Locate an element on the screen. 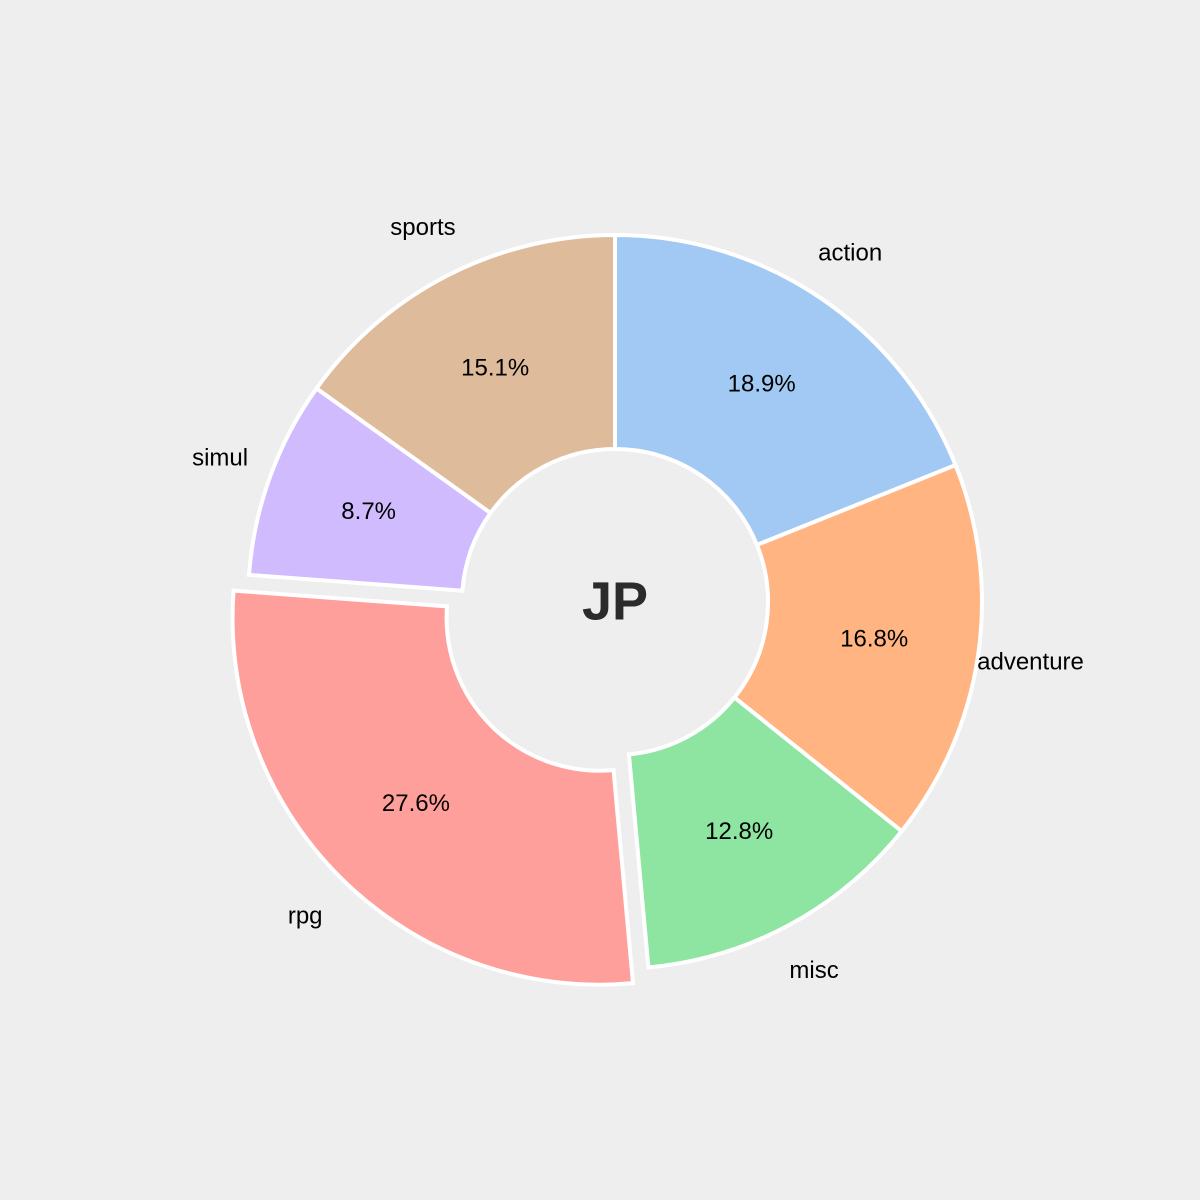 The height and width of the screenshot is (1200, 1200). category-label-rpg: rpg is located at coordinates (305, 916).